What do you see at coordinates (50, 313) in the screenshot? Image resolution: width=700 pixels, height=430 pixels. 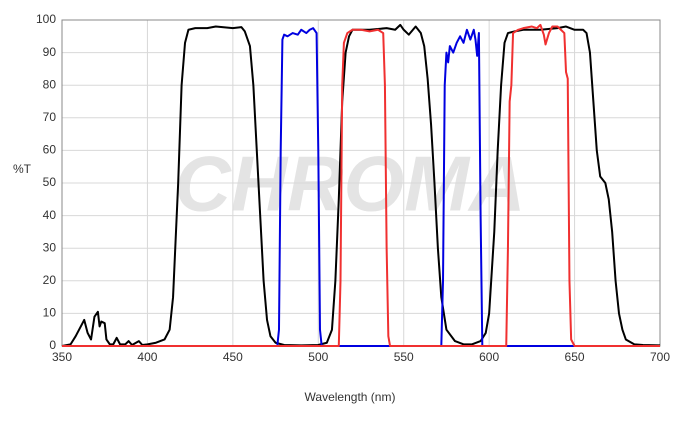 I see `y-tick-label: 10` at bounding box center [50, 313].